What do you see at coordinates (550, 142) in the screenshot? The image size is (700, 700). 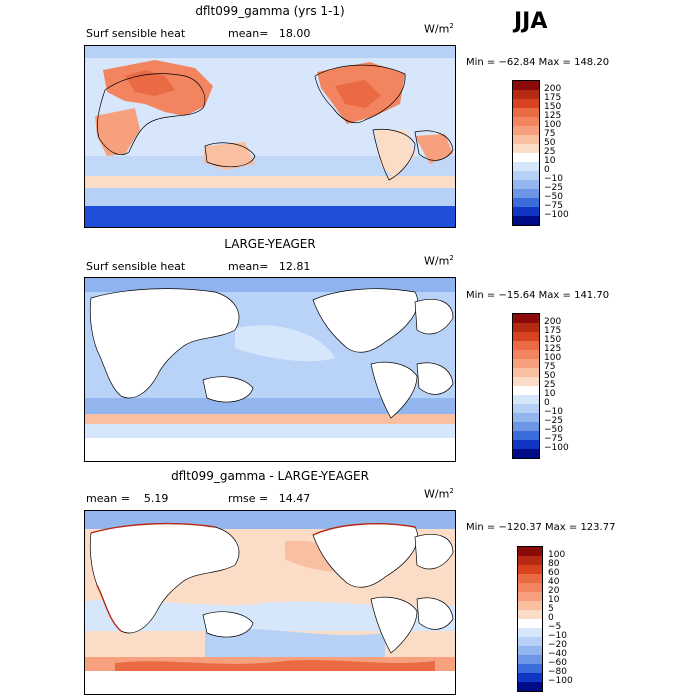 I see `colorbar-tick-label: 50` at bounding box center [550, 142].